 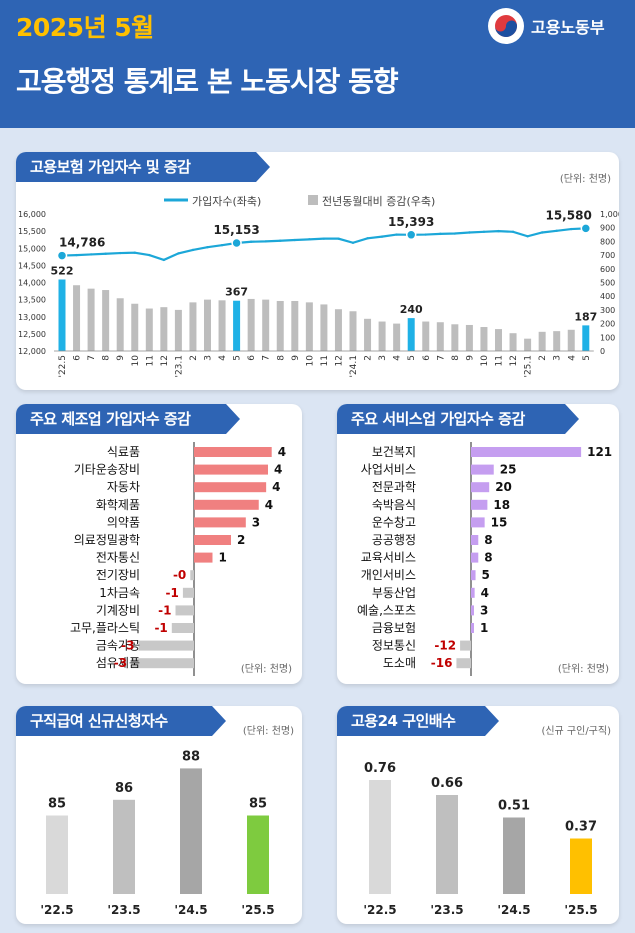 I want to click on claims-title: 구직급여 신규신청자수, so click(x=121, y=721).